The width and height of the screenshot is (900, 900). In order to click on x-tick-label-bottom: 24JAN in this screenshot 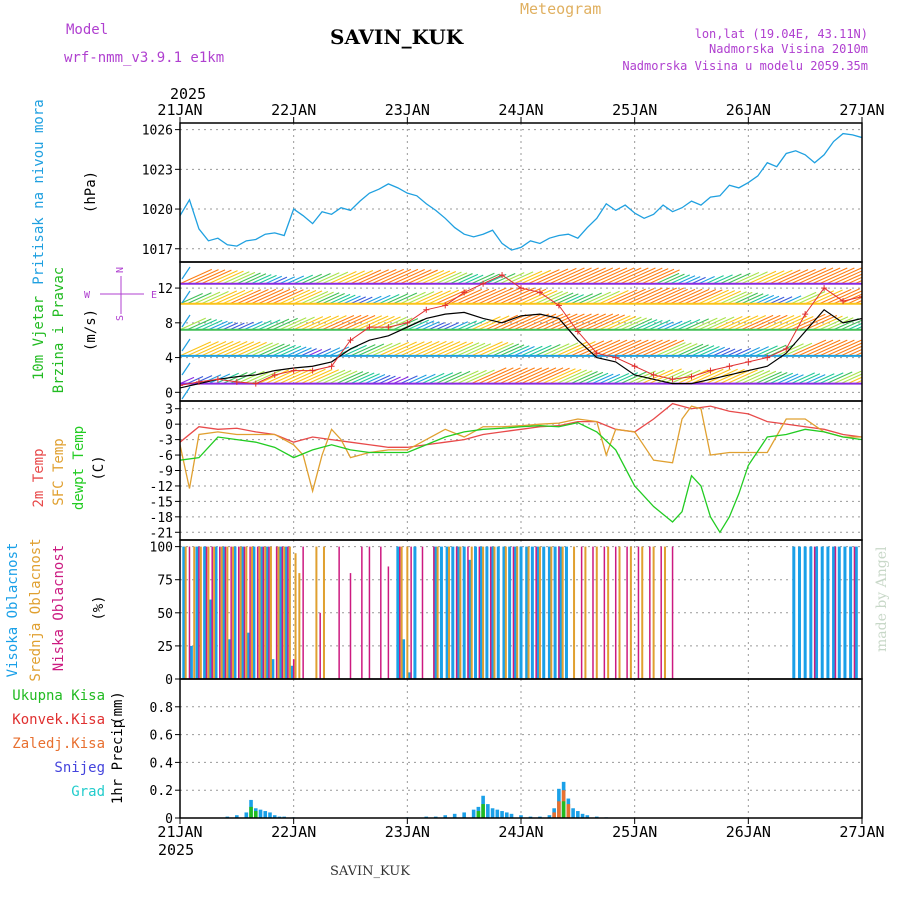, I will do `click(520, 832)`.